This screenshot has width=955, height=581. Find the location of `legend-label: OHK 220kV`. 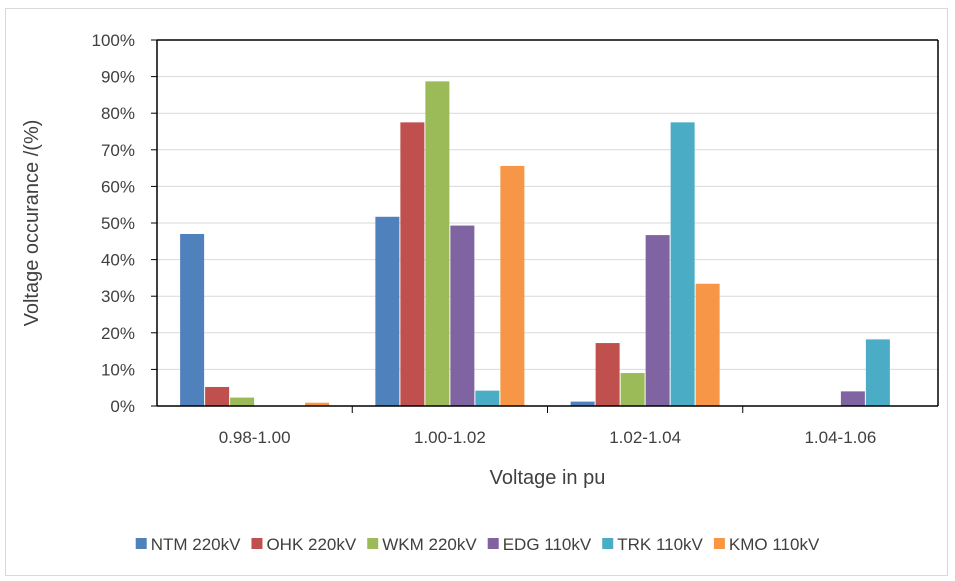

legend-label: OHK 220kV is located at coordinates (311, 544).